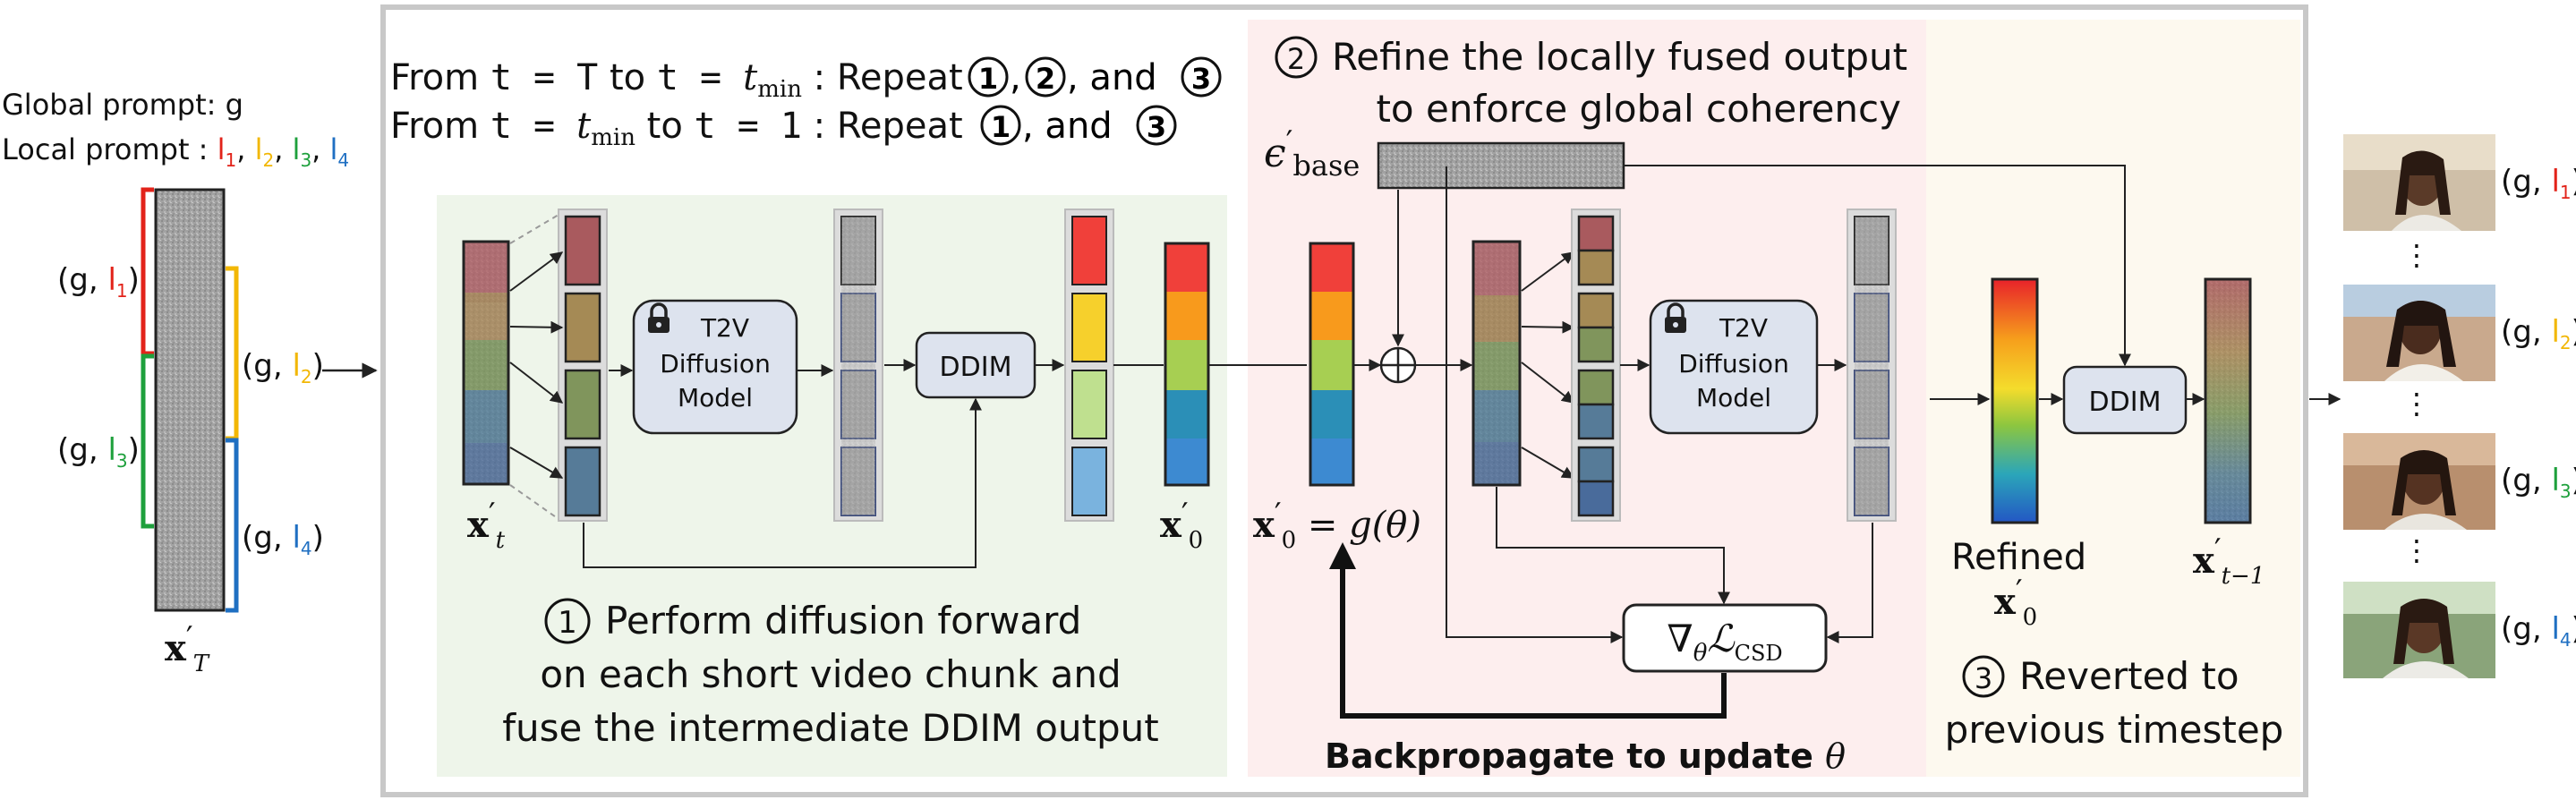  I want to click on output-dots-1: ⋮, so click(2416, 255).